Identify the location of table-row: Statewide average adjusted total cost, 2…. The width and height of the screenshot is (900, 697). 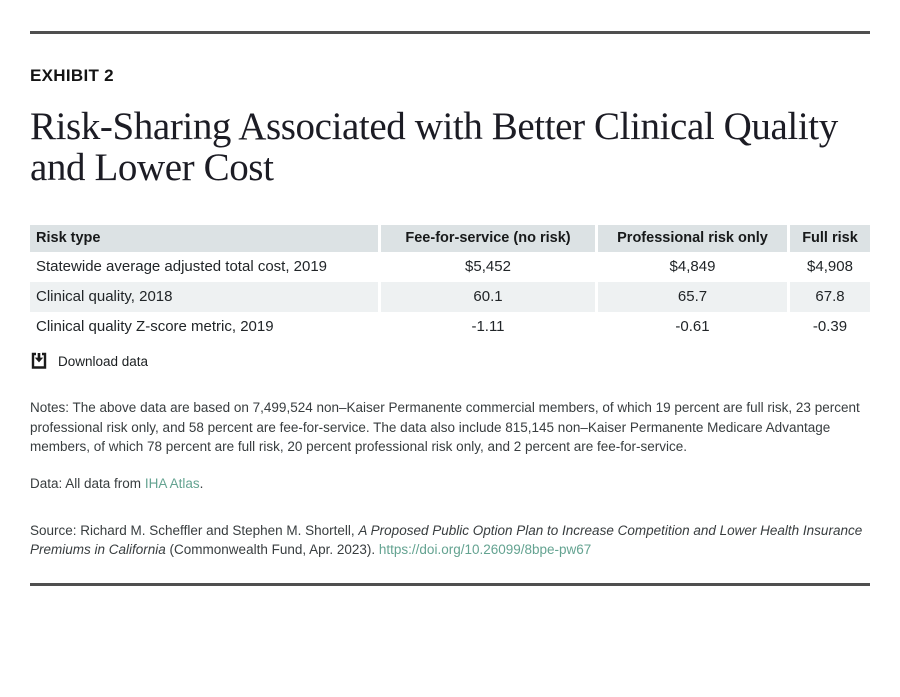
(450, 267).